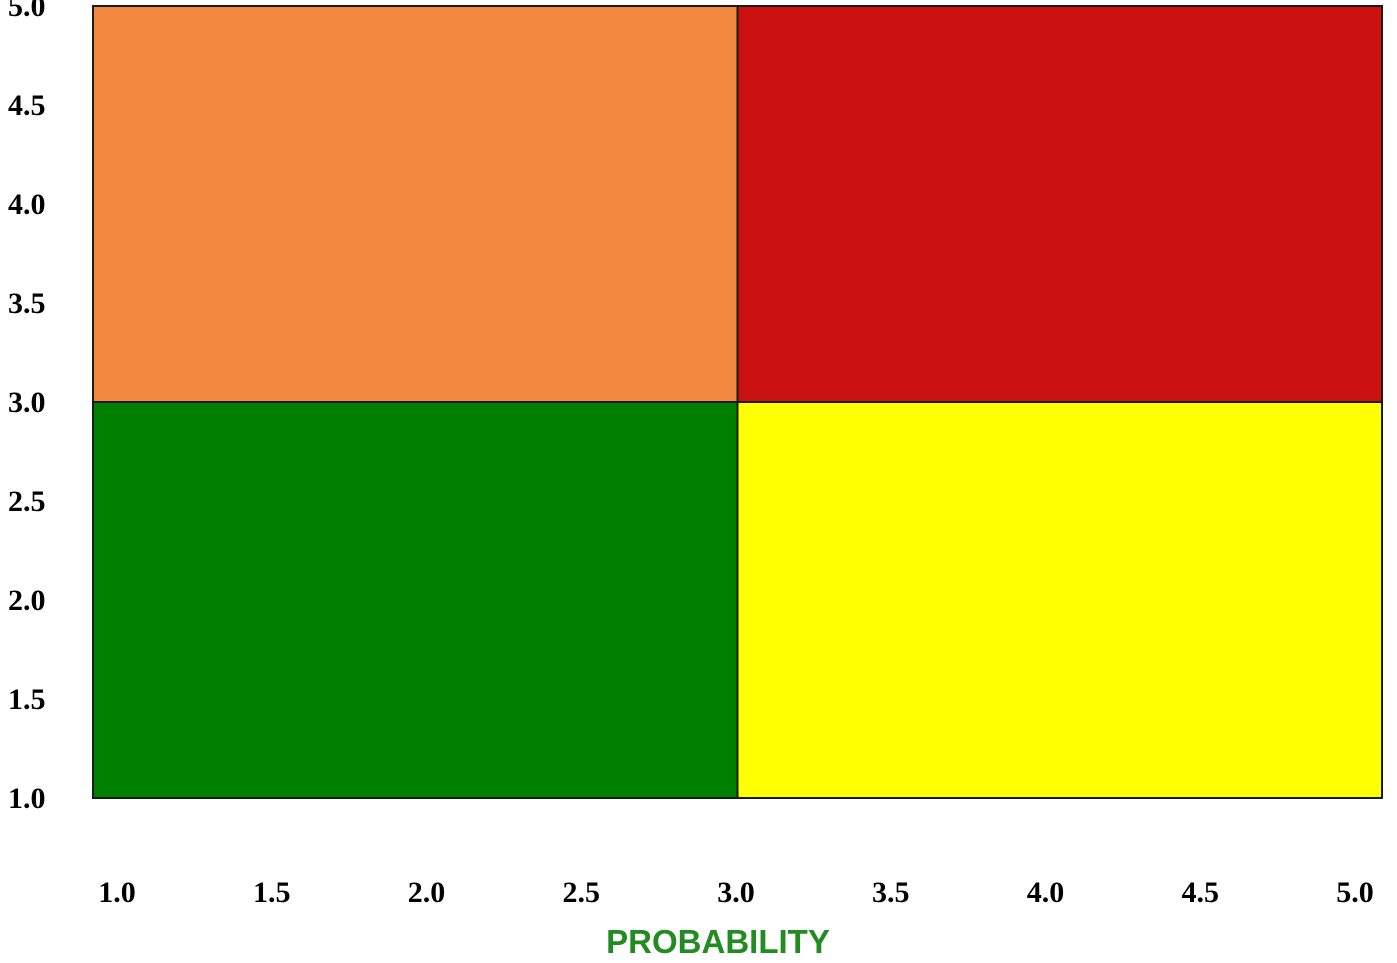  I want to click on x-tick-label: 4.0, so click(1046, 892).